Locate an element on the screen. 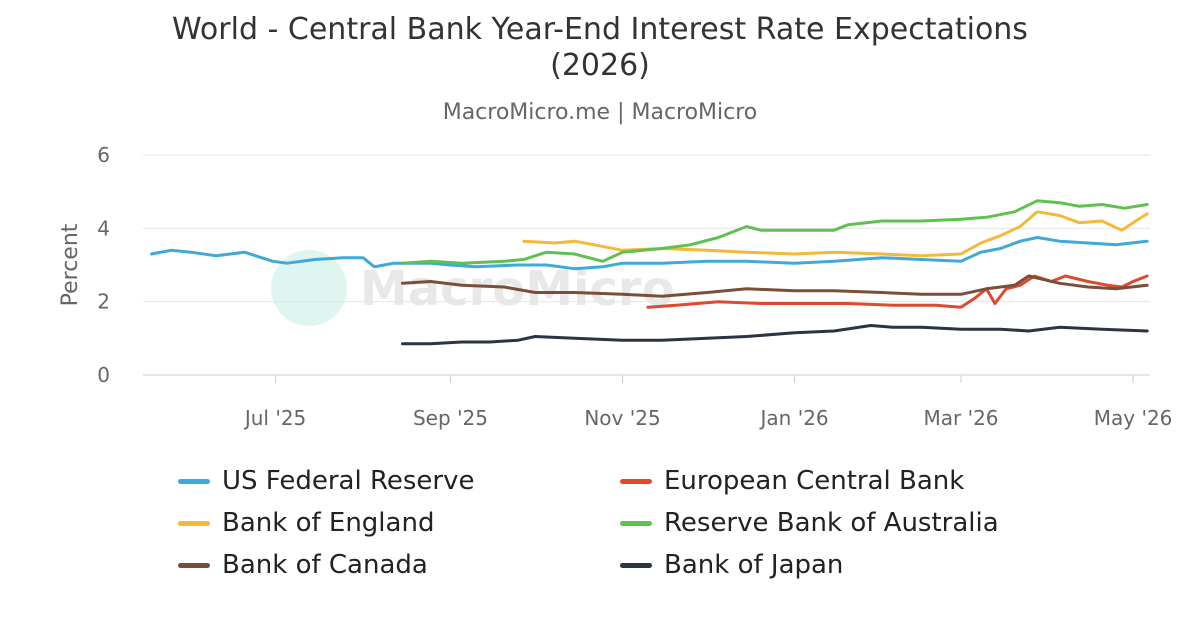  y-tick-label: 0 is located at coordinates (103, 375).